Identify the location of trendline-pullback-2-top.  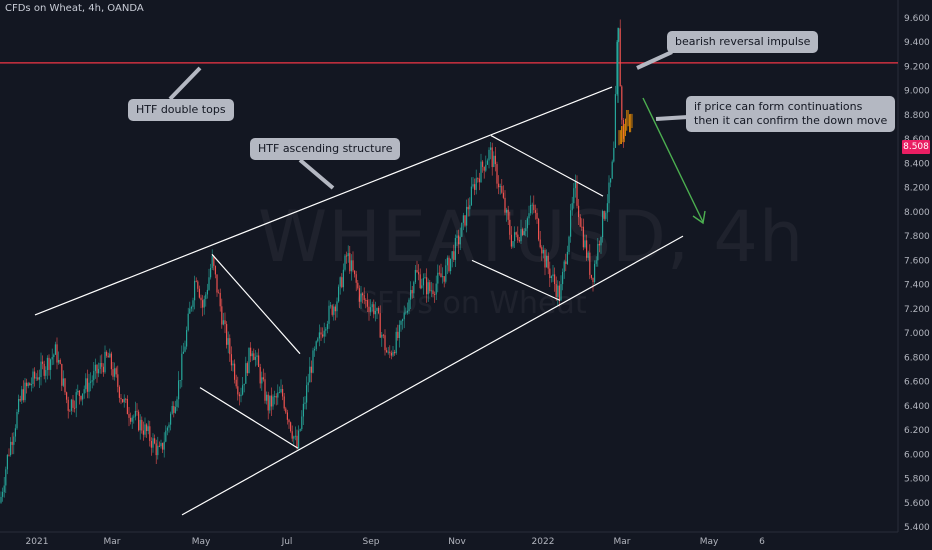
(547, 166).